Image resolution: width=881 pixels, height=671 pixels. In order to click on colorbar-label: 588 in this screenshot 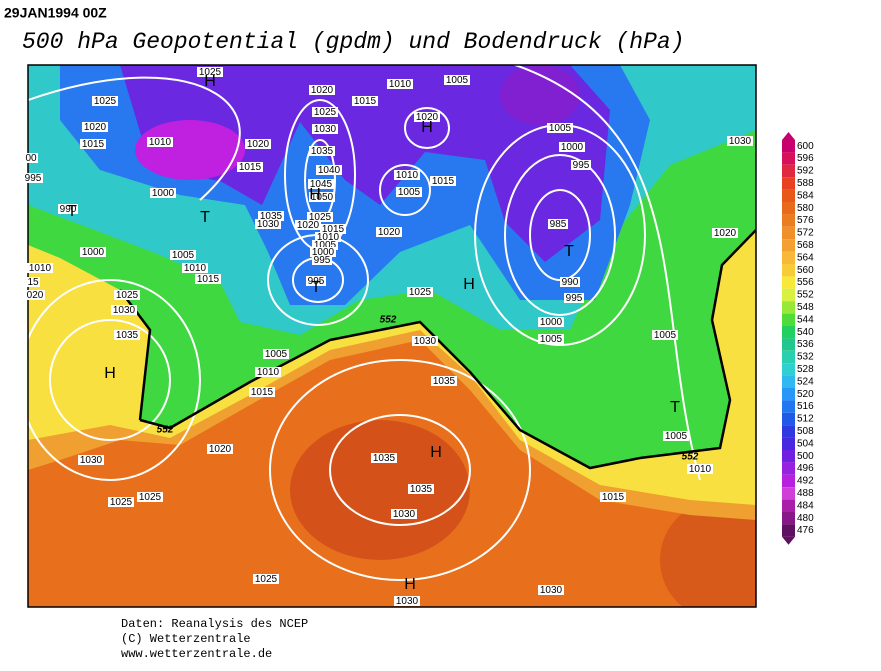, I will do `click(805, 183)`.